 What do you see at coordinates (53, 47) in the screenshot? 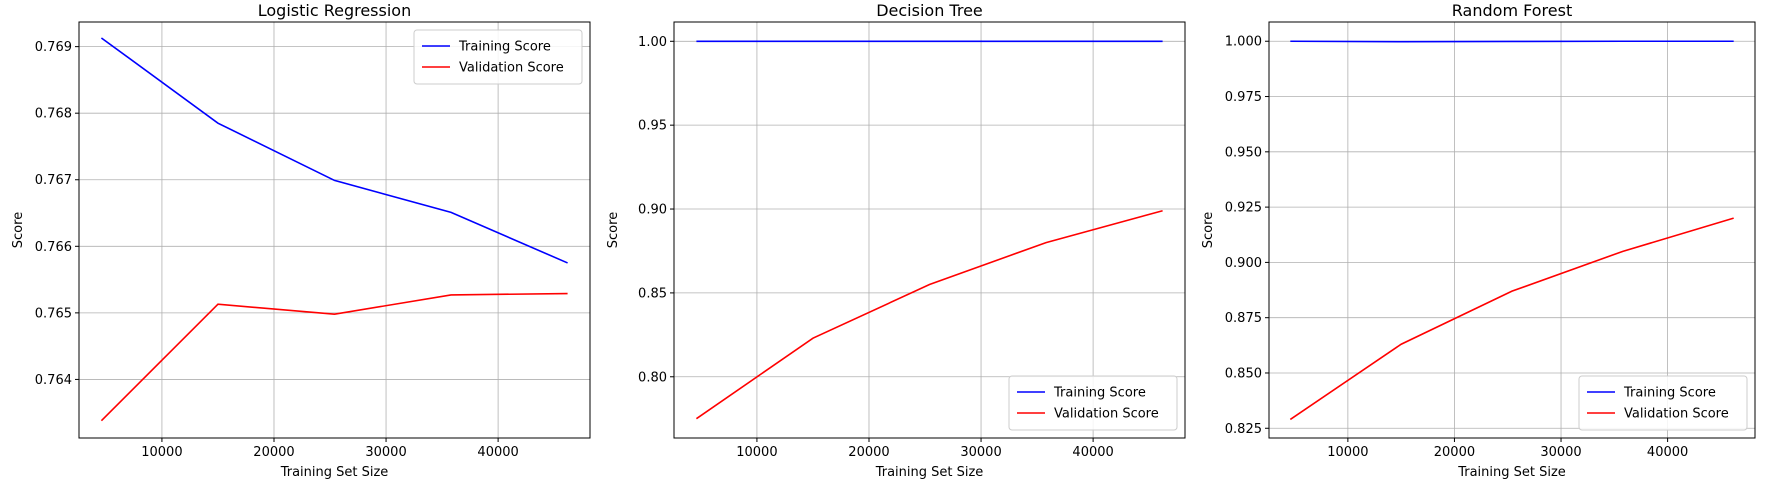
I see `y-tick-label: 0.769` at bounding box center [53, 47].